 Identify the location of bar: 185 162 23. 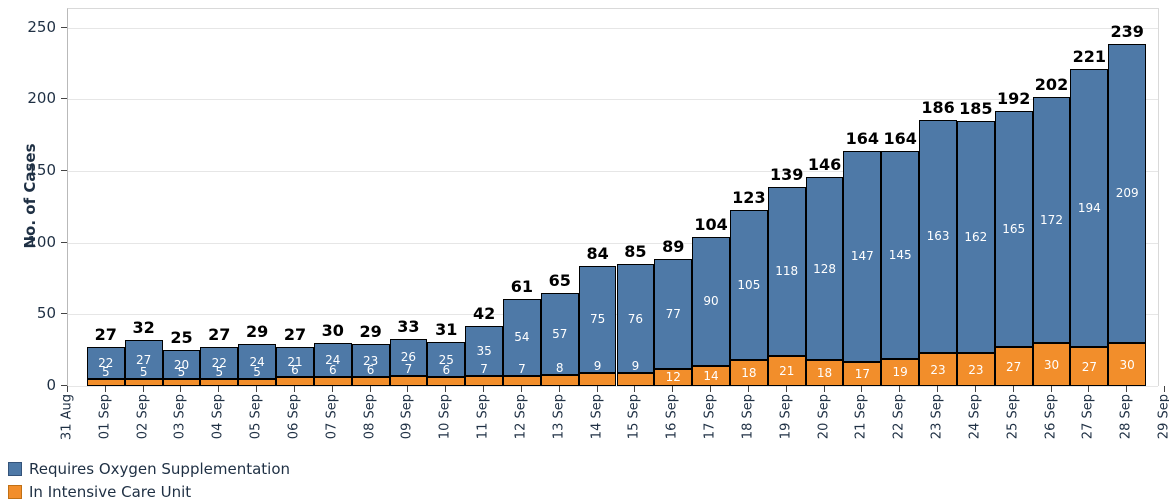
(975, 243).